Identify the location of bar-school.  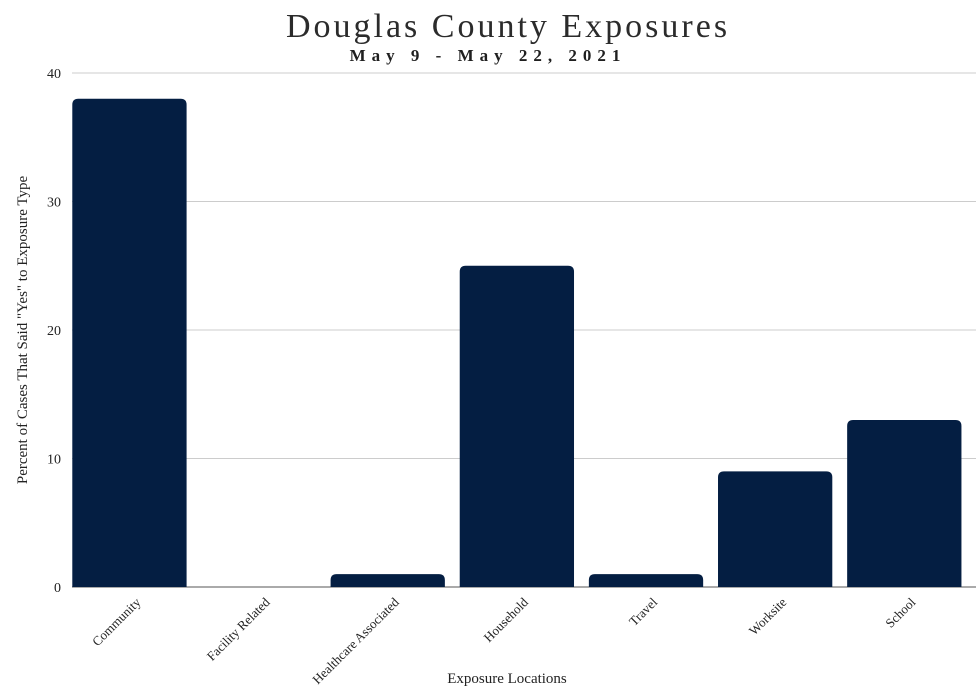
(904, 503).